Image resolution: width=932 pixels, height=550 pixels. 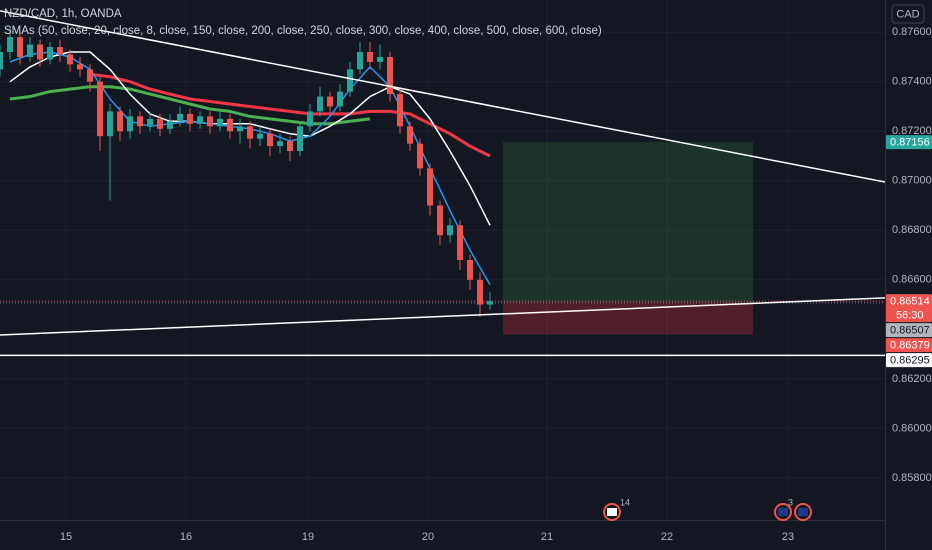 I want to click on y-tick-label: 0.85800, so click(x=912, y=478).